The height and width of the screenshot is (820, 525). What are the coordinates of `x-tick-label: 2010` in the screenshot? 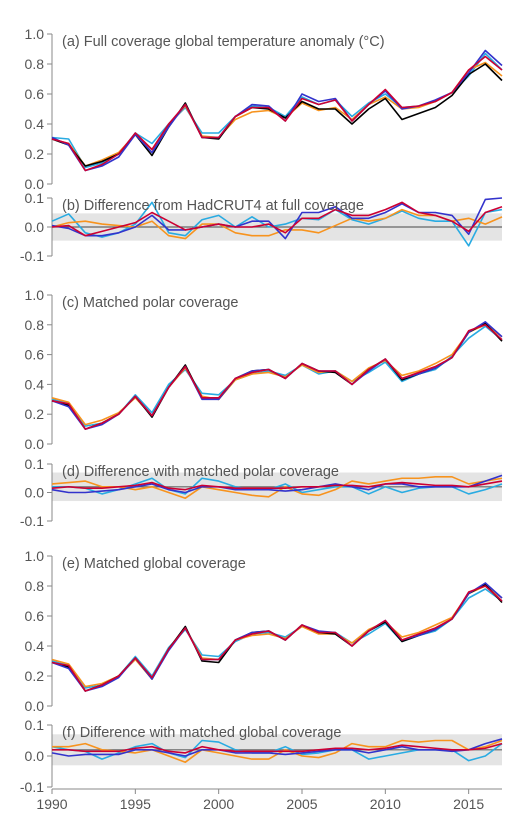 It's located at (385, 804).